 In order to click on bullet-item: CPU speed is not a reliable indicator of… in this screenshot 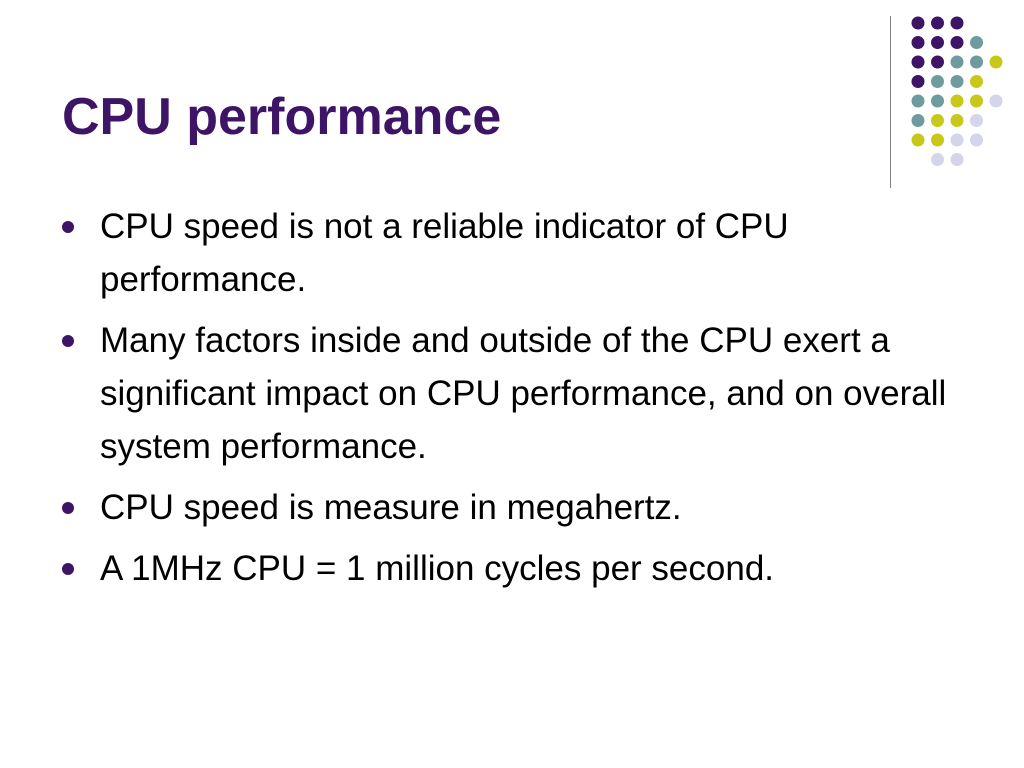, I will do `click(512, 253)`.